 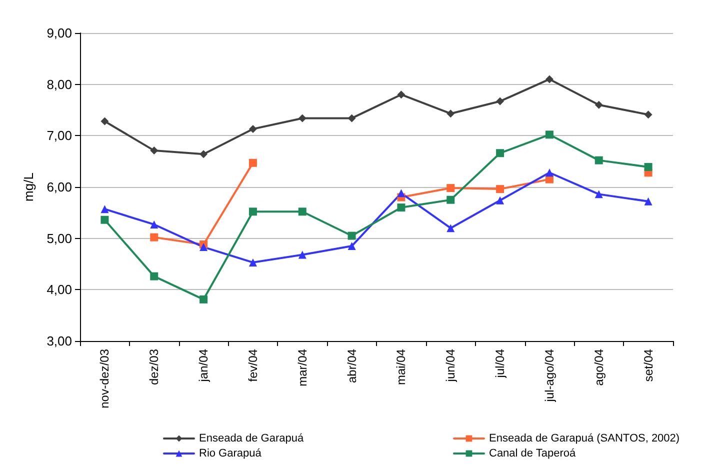 What do you see at coordinates (154, 367) in the screenshot?
I see `x-tick-label: dez/03` at bounding box center [154, 367].